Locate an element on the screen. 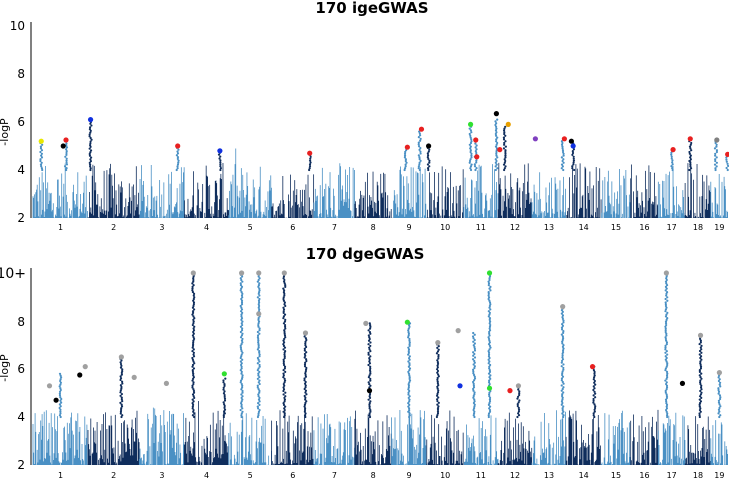  peak-chr19 is located at coordinates (719, 395).